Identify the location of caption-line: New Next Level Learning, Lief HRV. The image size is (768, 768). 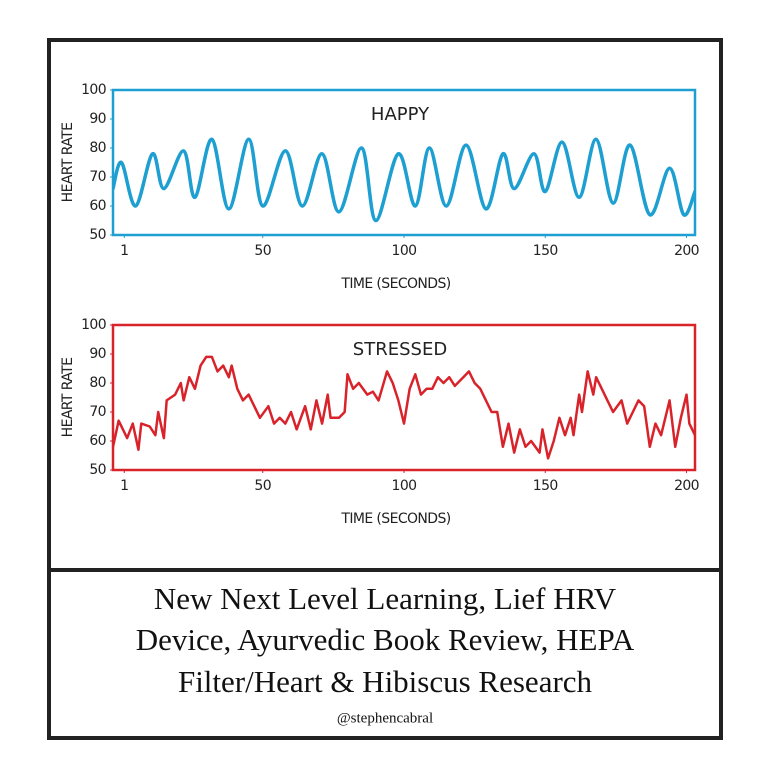
(385, 598).